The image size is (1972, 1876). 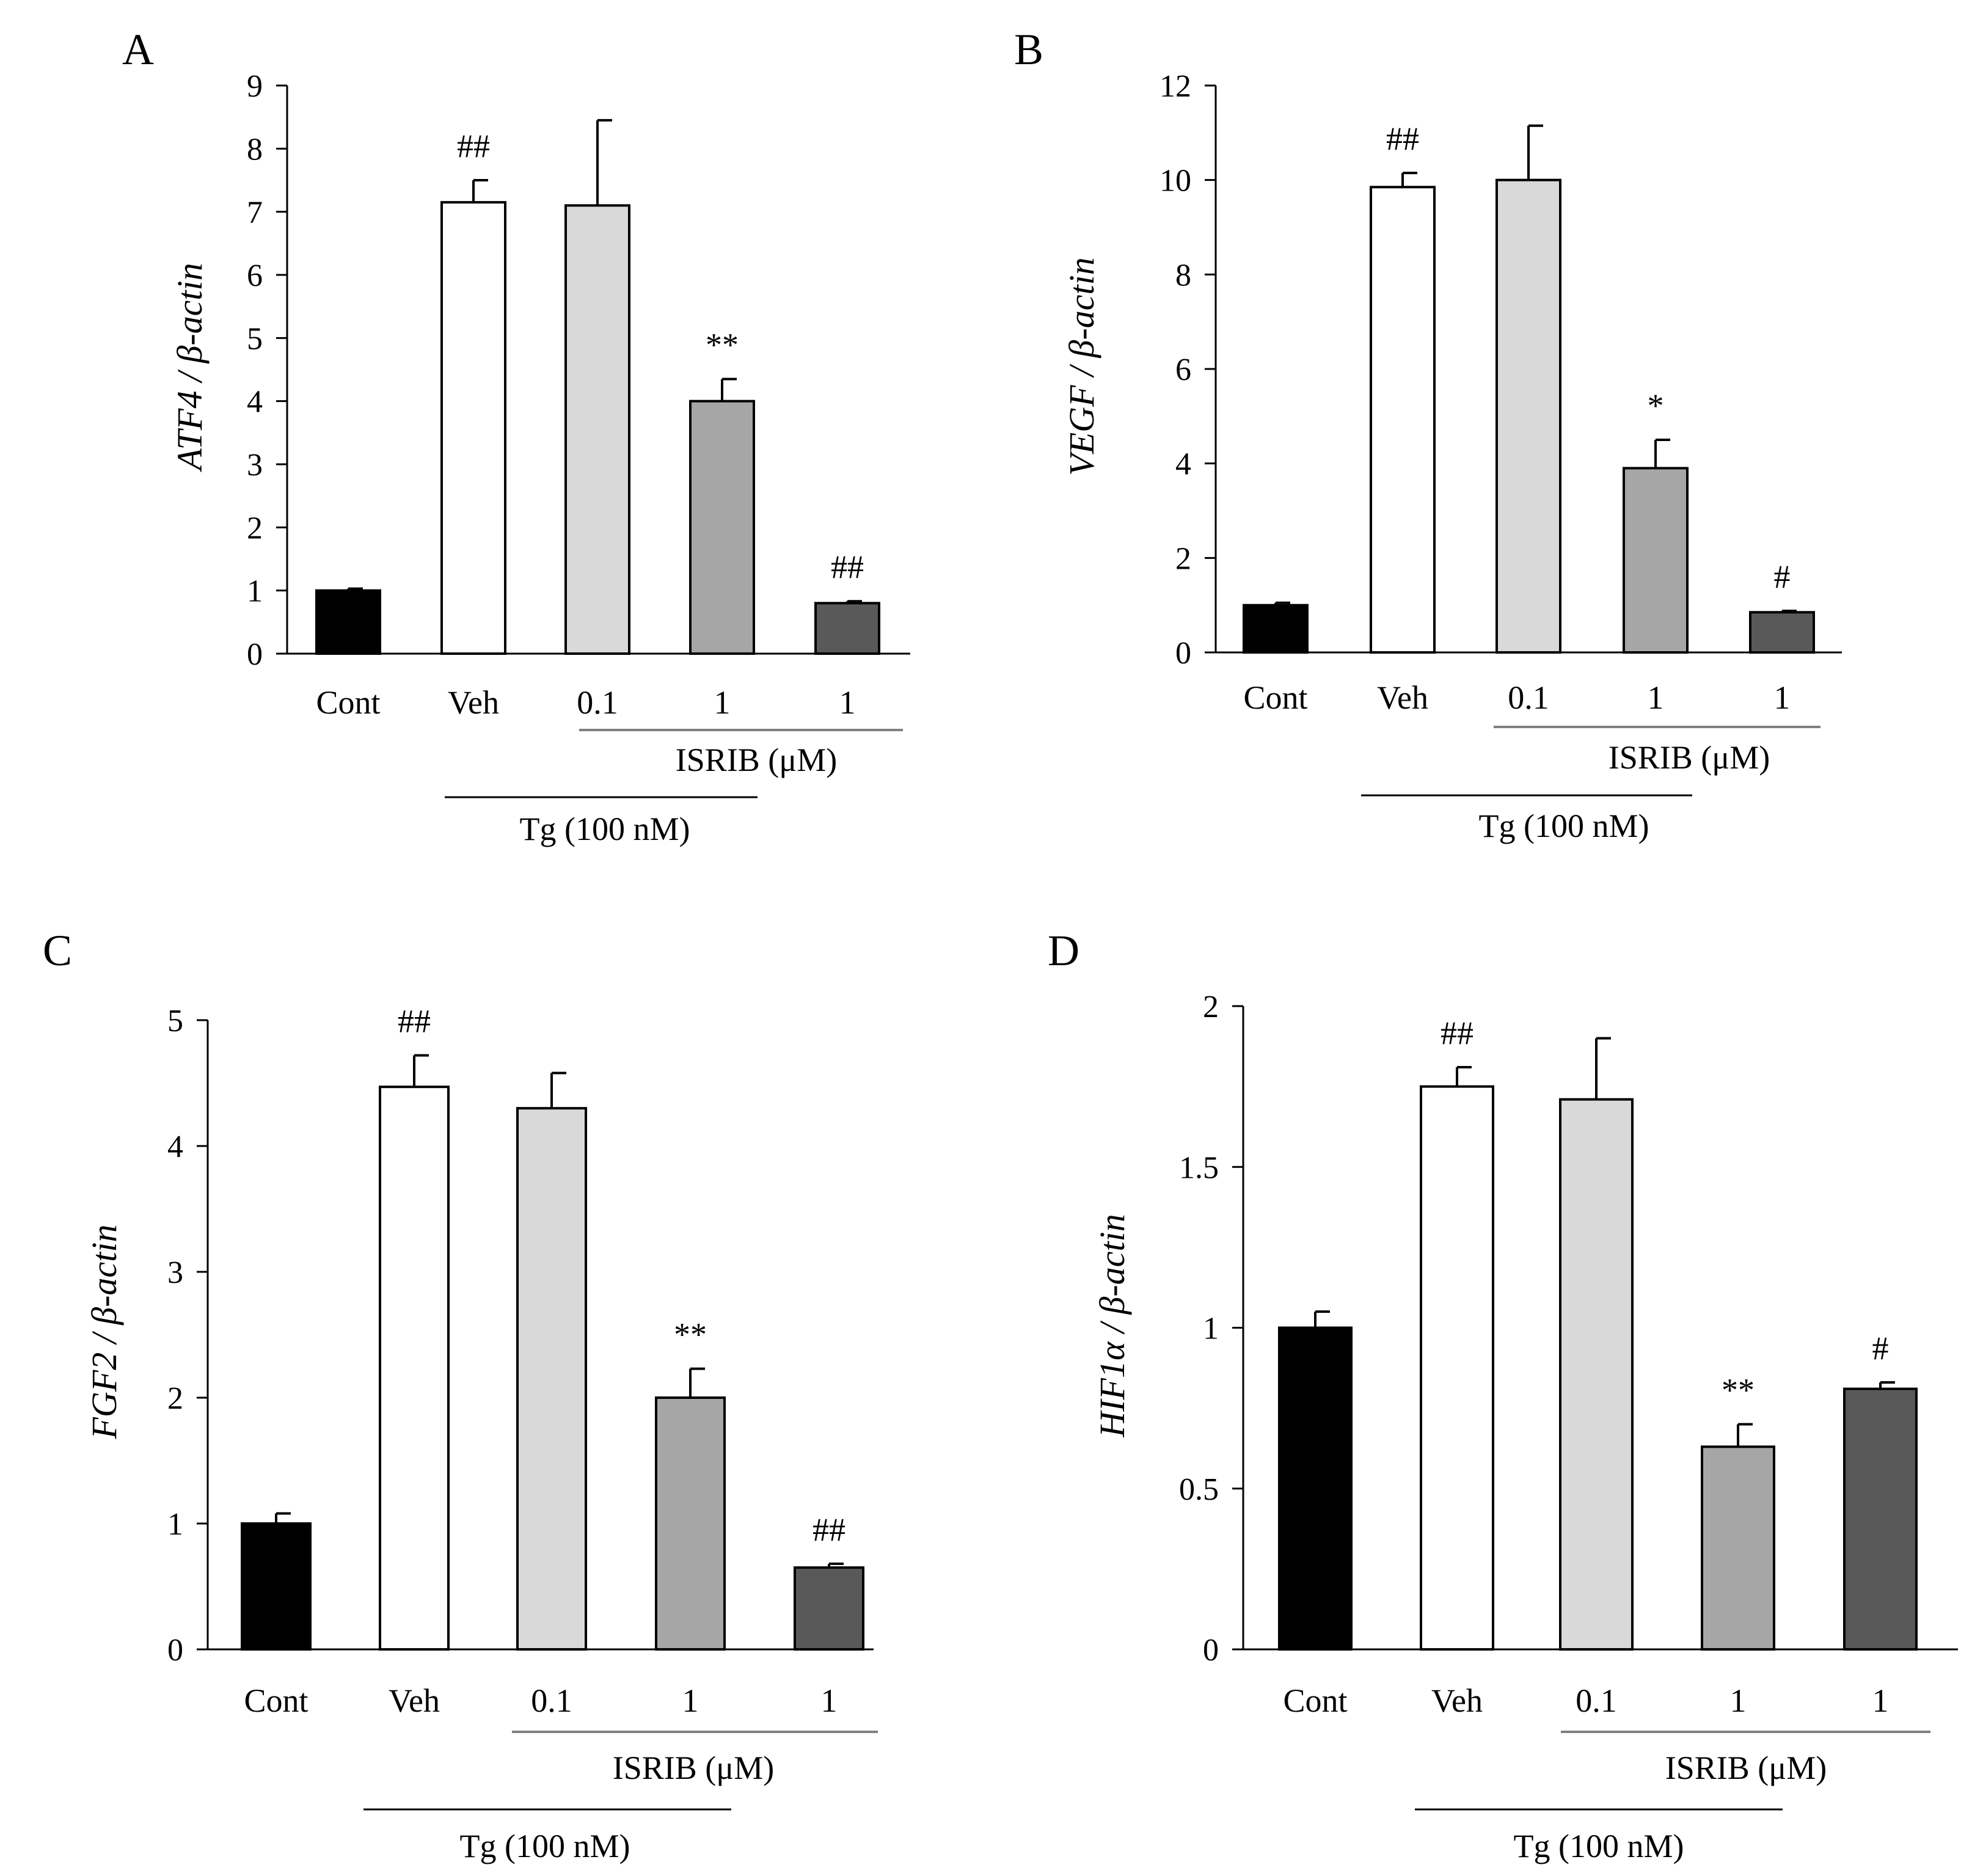 What do you see at coordinates (138, 49) in the screenshot?
I see `panel-letter: A` at bounding box center [138, 49].